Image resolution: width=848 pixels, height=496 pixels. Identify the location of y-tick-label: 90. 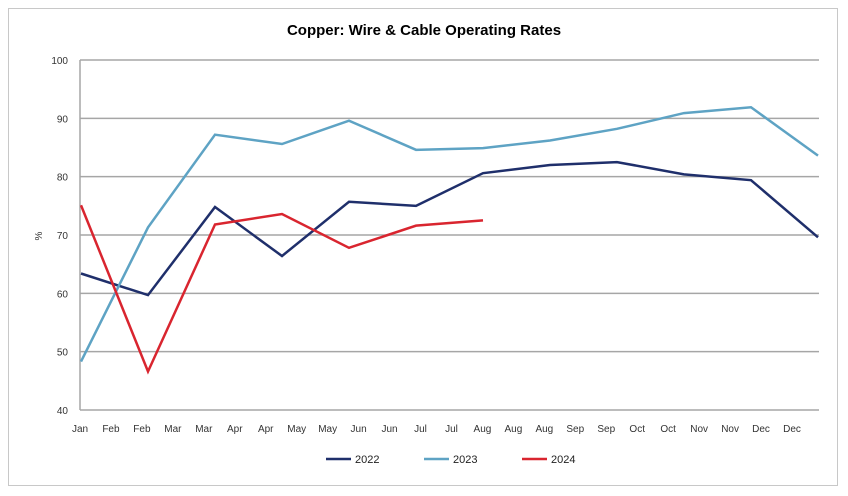
(63, 119).